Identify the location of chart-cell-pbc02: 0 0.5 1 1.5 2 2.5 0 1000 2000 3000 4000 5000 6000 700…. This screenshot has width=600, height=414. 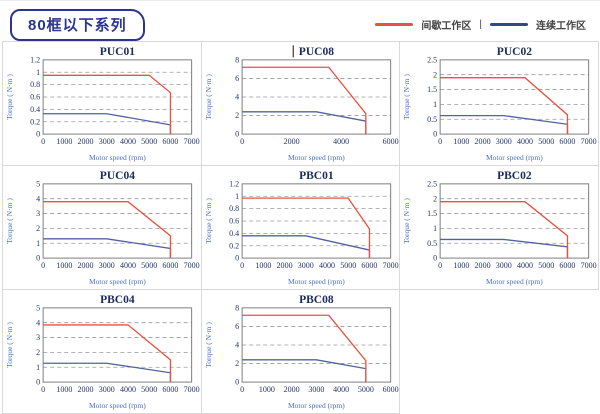
(499, 228).